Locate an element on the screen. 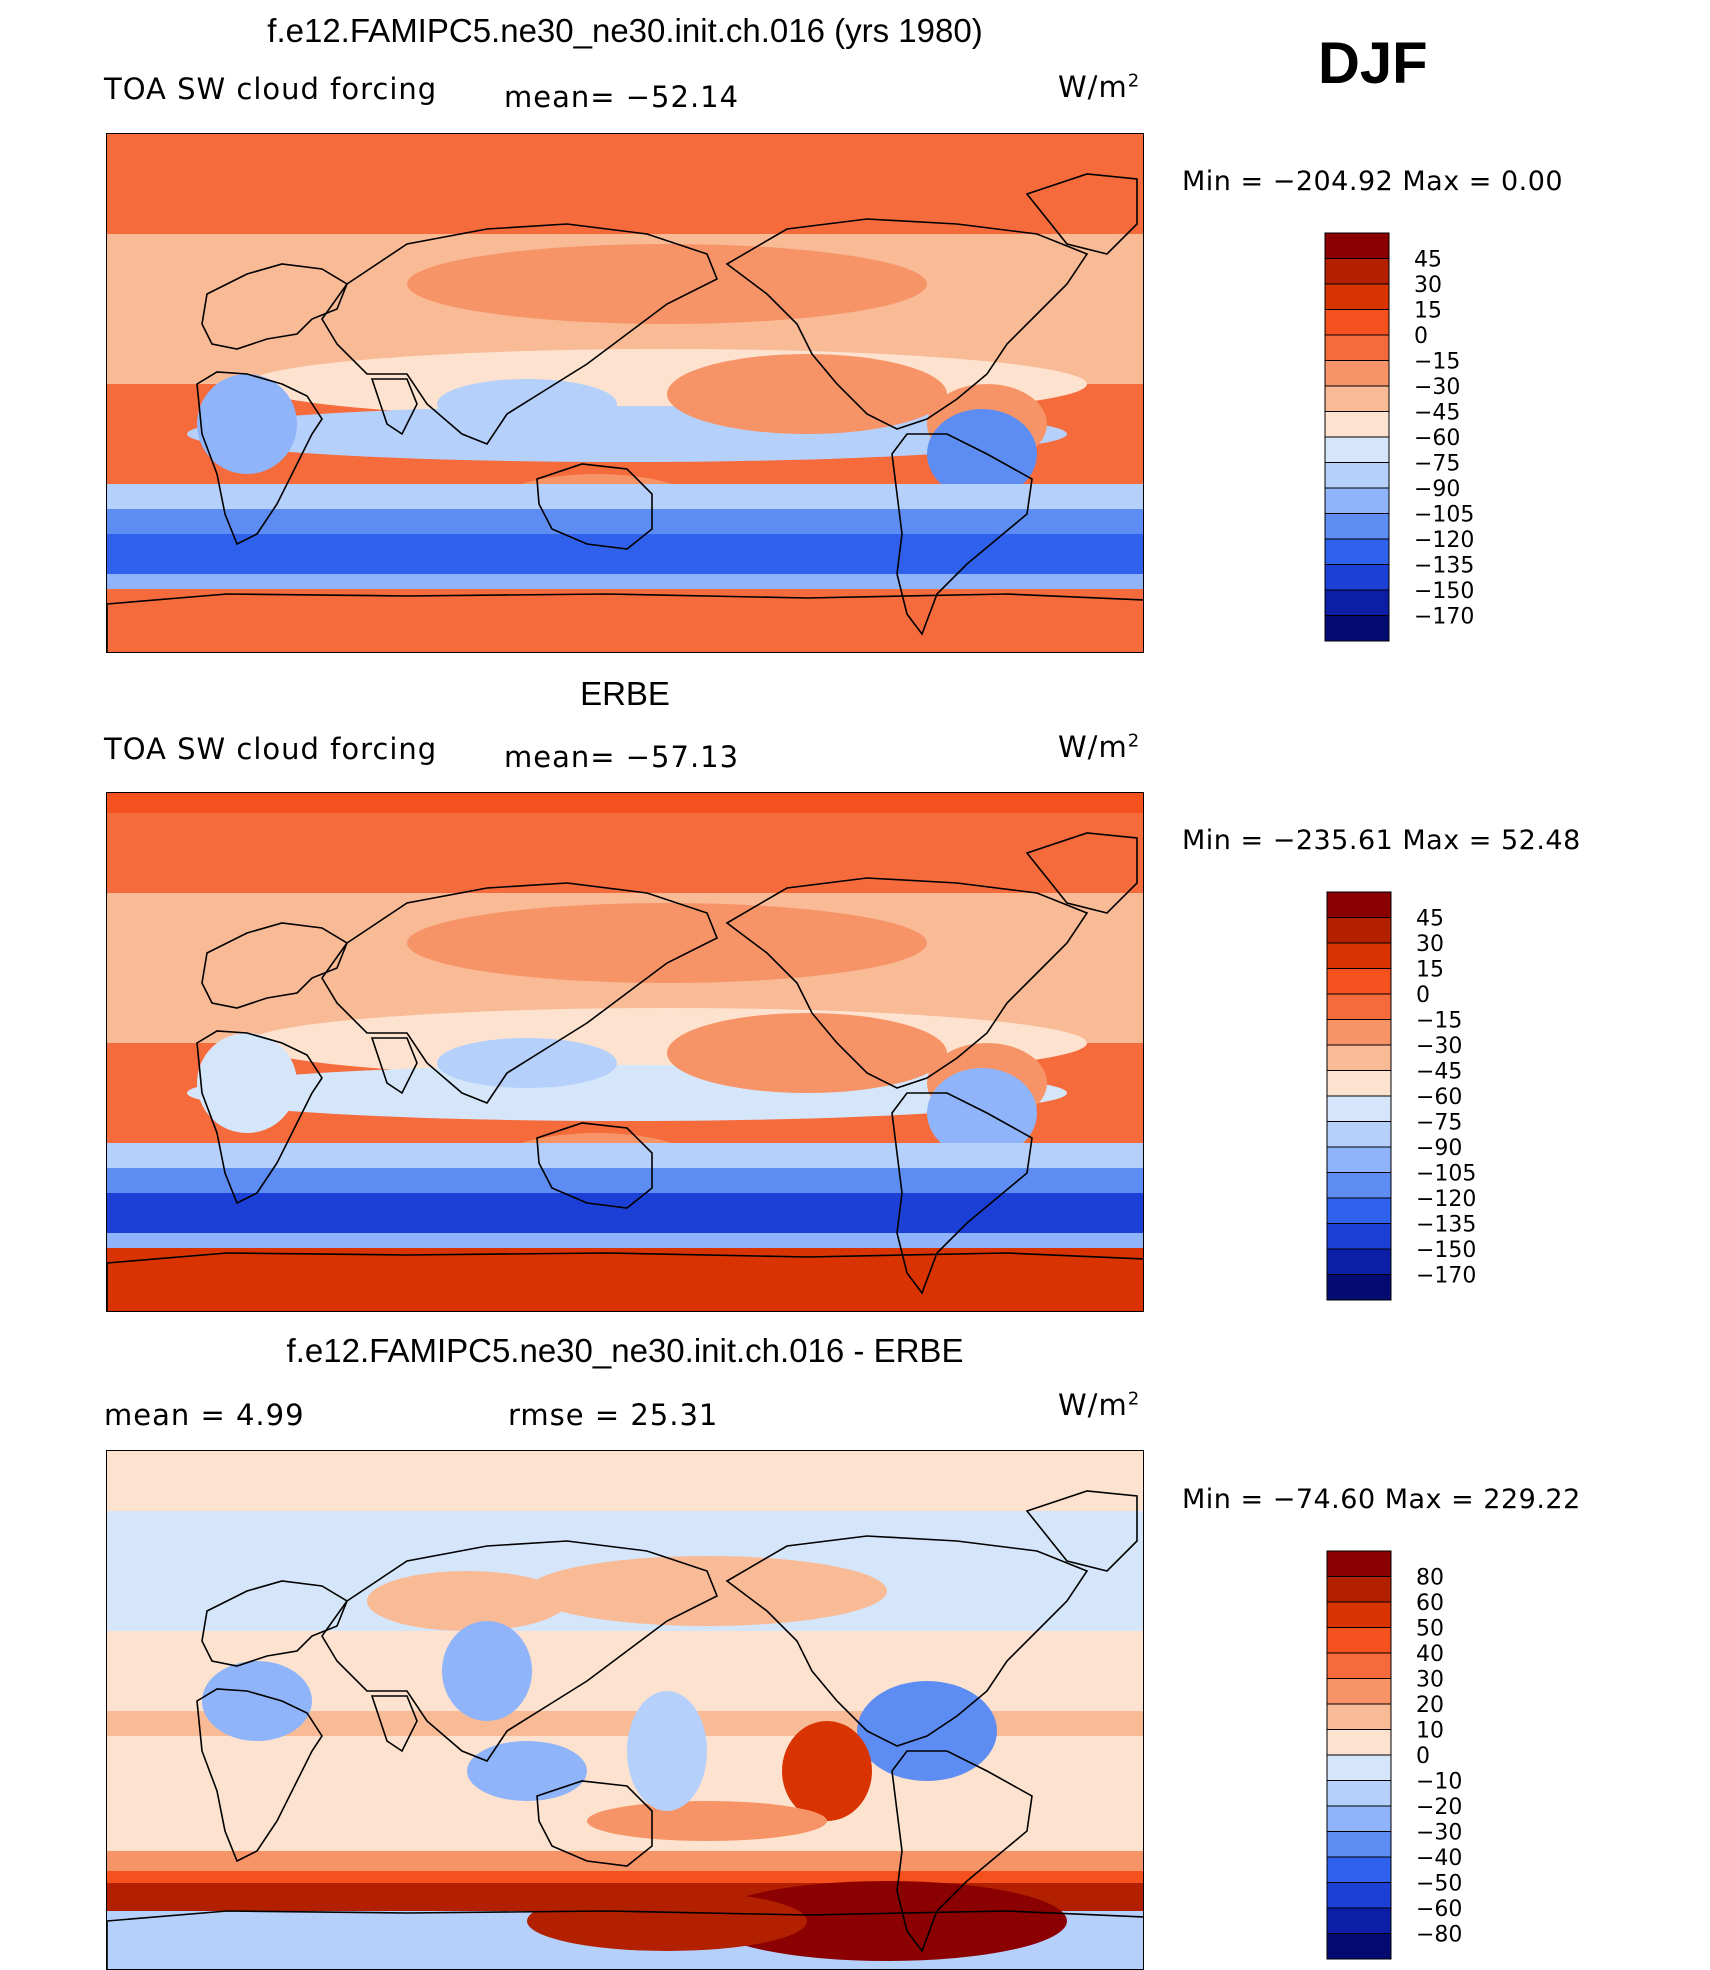 Image resolution: width=1710 pixels, height=1970 pixels. colorbar-level-label: 50 is located at coordinates (1430, 1629).